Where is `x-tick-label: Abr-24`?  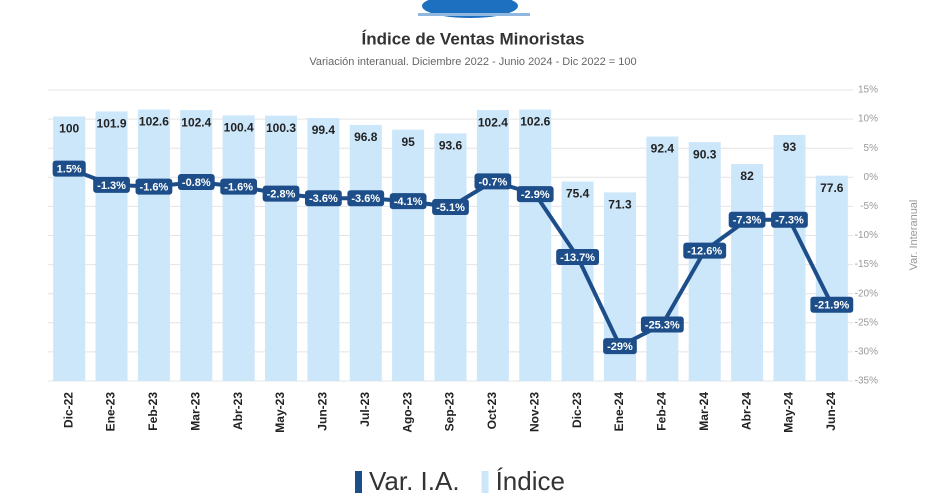
x-tick-label: Abr-24 is located at coordinates (746, 411).